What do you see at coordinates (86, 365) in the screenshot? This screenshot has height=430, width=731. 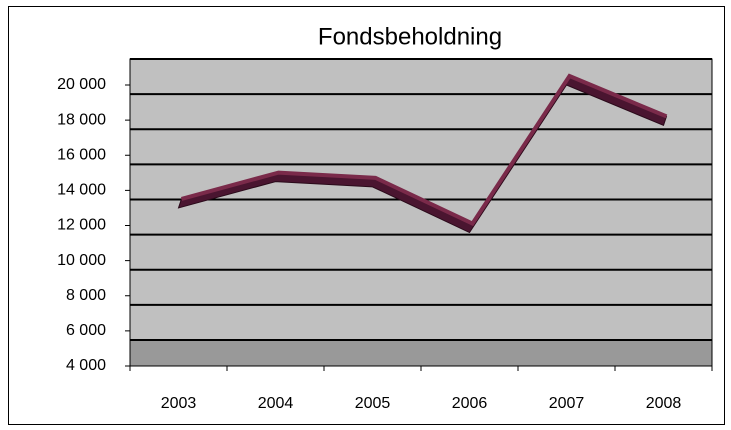 I see `y-tick-label: 4 000` at bounding box center [86, 365].